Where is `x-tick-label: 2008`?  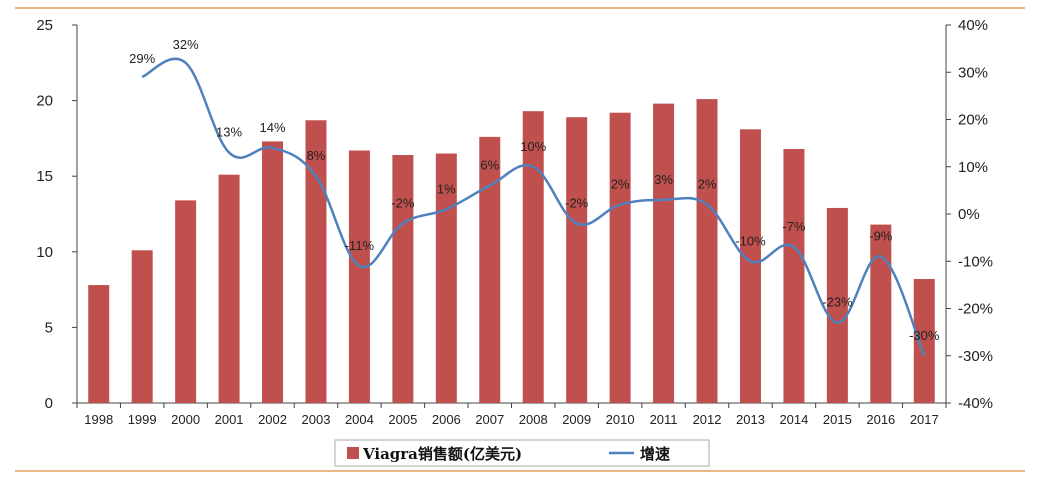 x-tick-label: 2008 is located at coordinates (533, 419).